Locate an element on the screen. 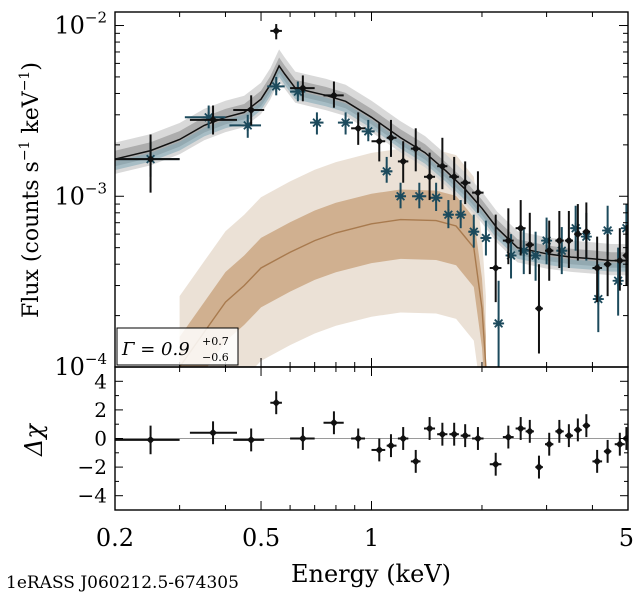 This screenshot has width=640, height=600. gamma-annotation: Γ = 0.9 +0.7 −0.6 is located at coordinates (177, 346).